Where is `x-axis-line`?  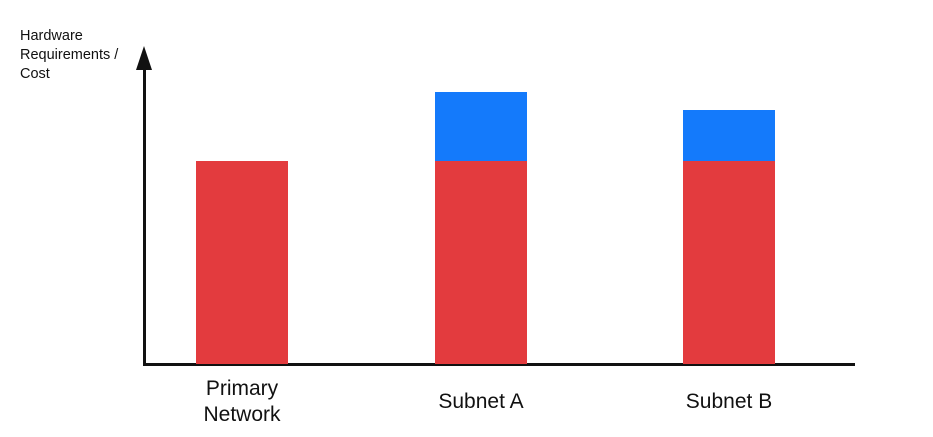 x-axis-line is located at coordinates (499, 364).